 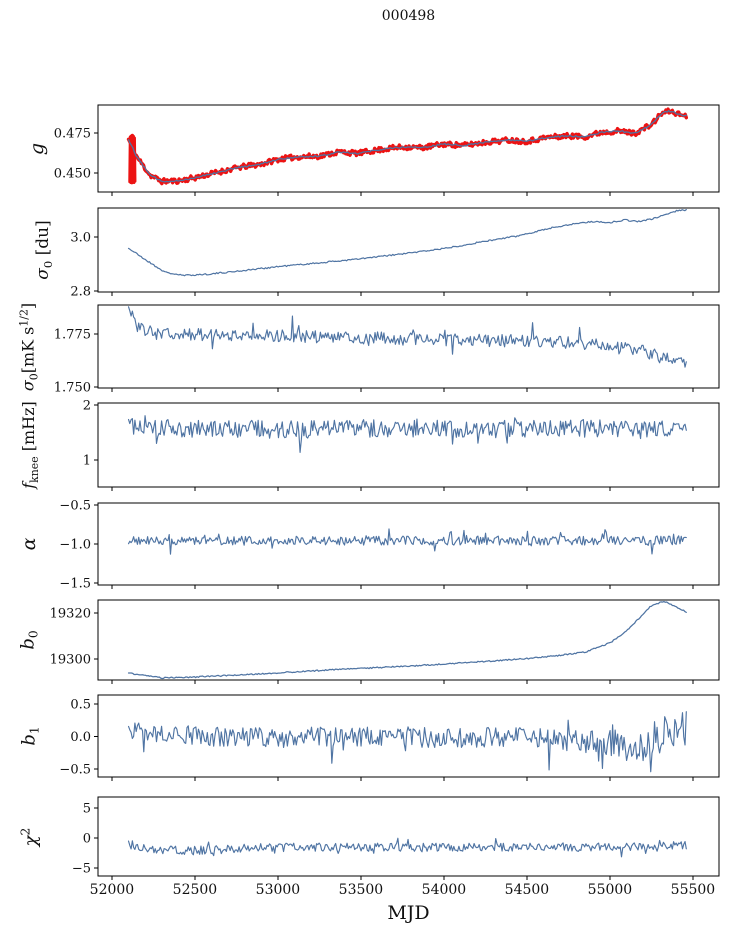 What do you see at coordinates (28, 305) in the screenshot?
I see `ylabel-segment: ]` at bounding box center [28, 305].